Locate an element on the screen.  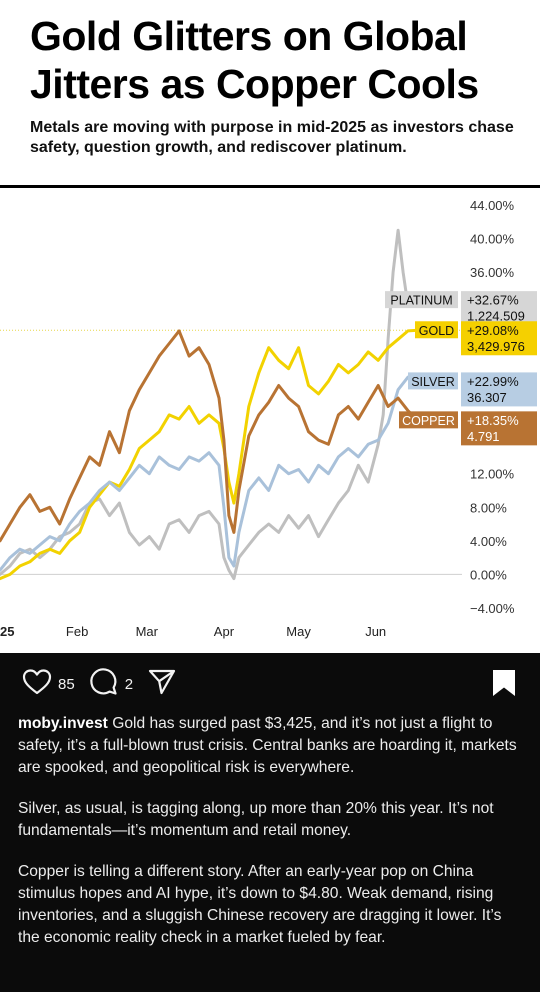
series-price-label: 3,429.976 is located at coordinates (496, 346).